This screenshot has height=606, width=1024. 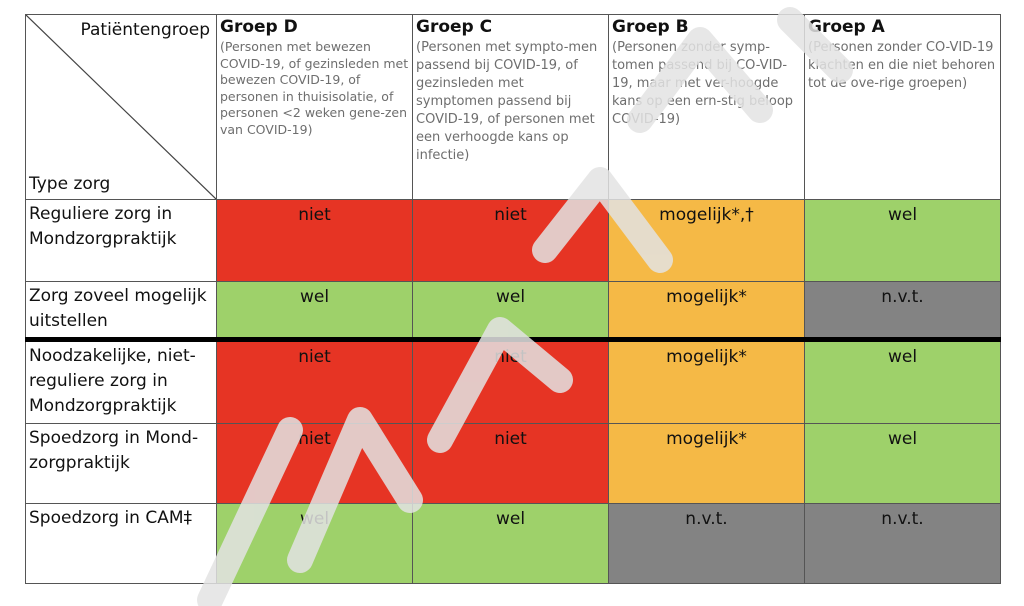 I want to click on row-label: Spoedzorg in CAM‡, so click(x=121, y=543).